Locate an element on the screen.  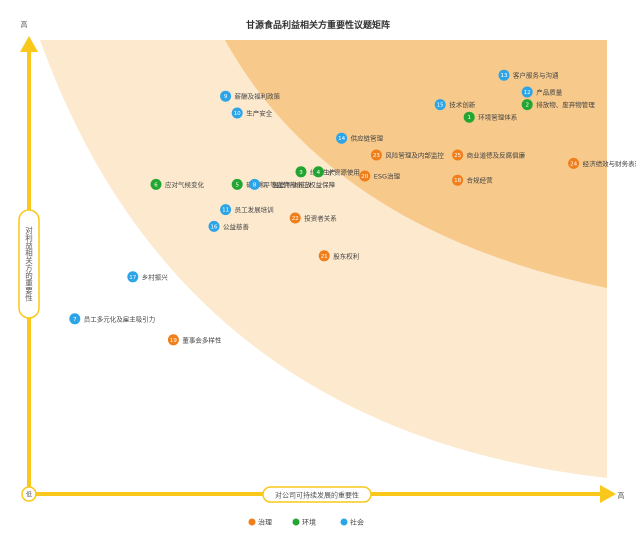
point-number: 3 is located at coordinates (301, 173).